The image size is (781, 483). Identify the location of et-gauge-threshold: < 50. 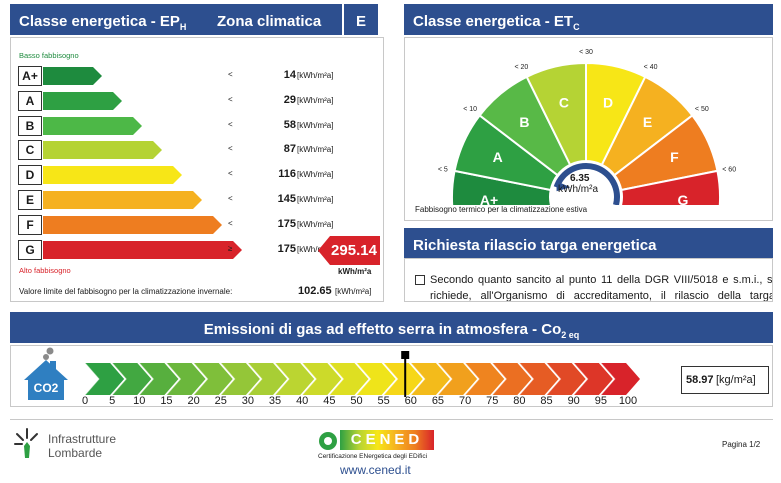
(702, 109).